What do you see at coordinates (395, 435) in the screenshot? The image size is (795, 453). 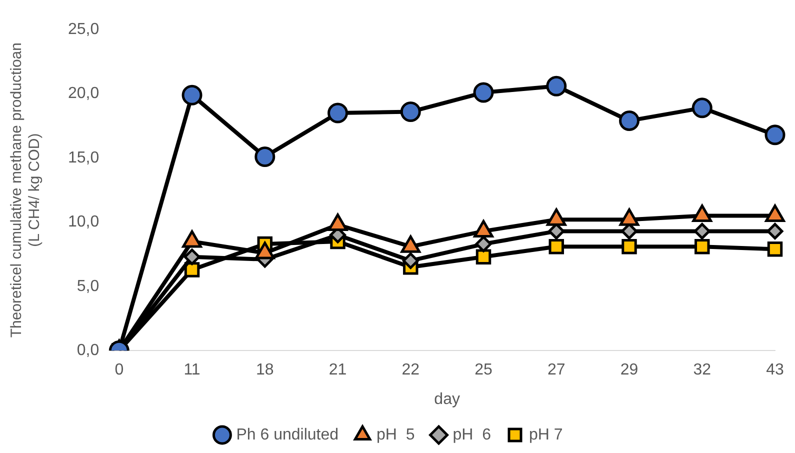 I see `legend-label: pH 5` at bounding box center [395, 435].